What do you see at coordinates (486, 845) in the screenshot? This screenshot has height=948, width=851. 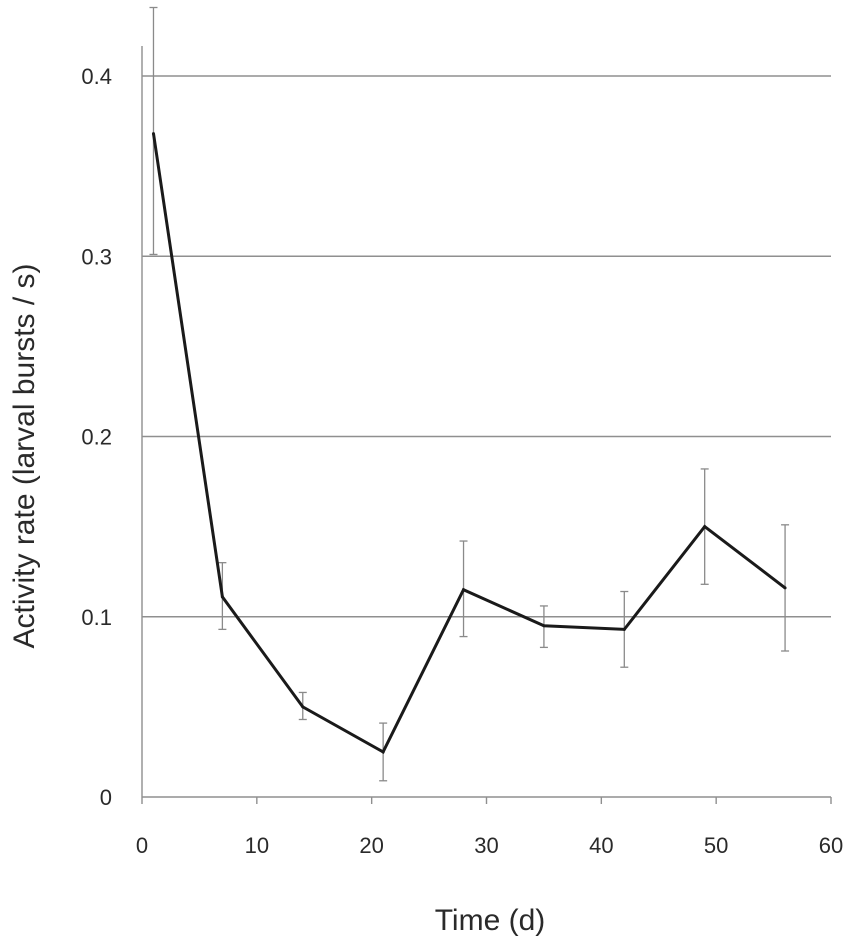 I see `x-tick-label: 30` at bounding box center [486, 845].